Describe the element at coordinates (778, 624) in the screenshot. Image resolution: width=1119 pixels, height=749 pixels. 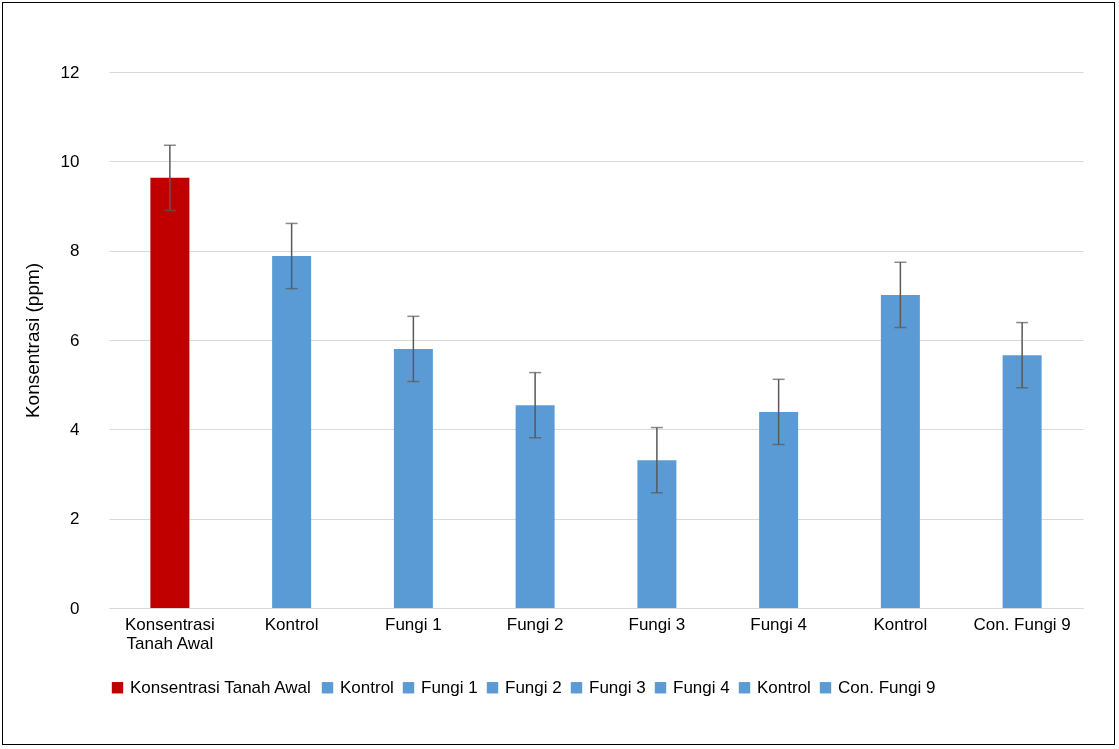
I see `x-tick-label: Fungi 4` at that location.